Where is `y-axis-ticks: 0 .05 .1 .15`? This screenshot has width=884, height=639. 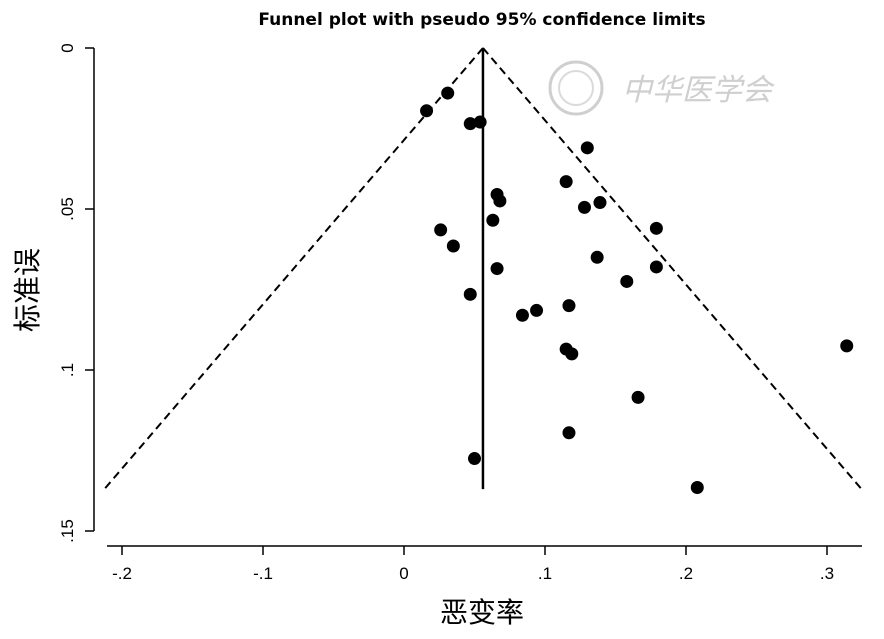 y-axis-ticks: 0 .05 .1 .15 is located at coordinates (76, 293).